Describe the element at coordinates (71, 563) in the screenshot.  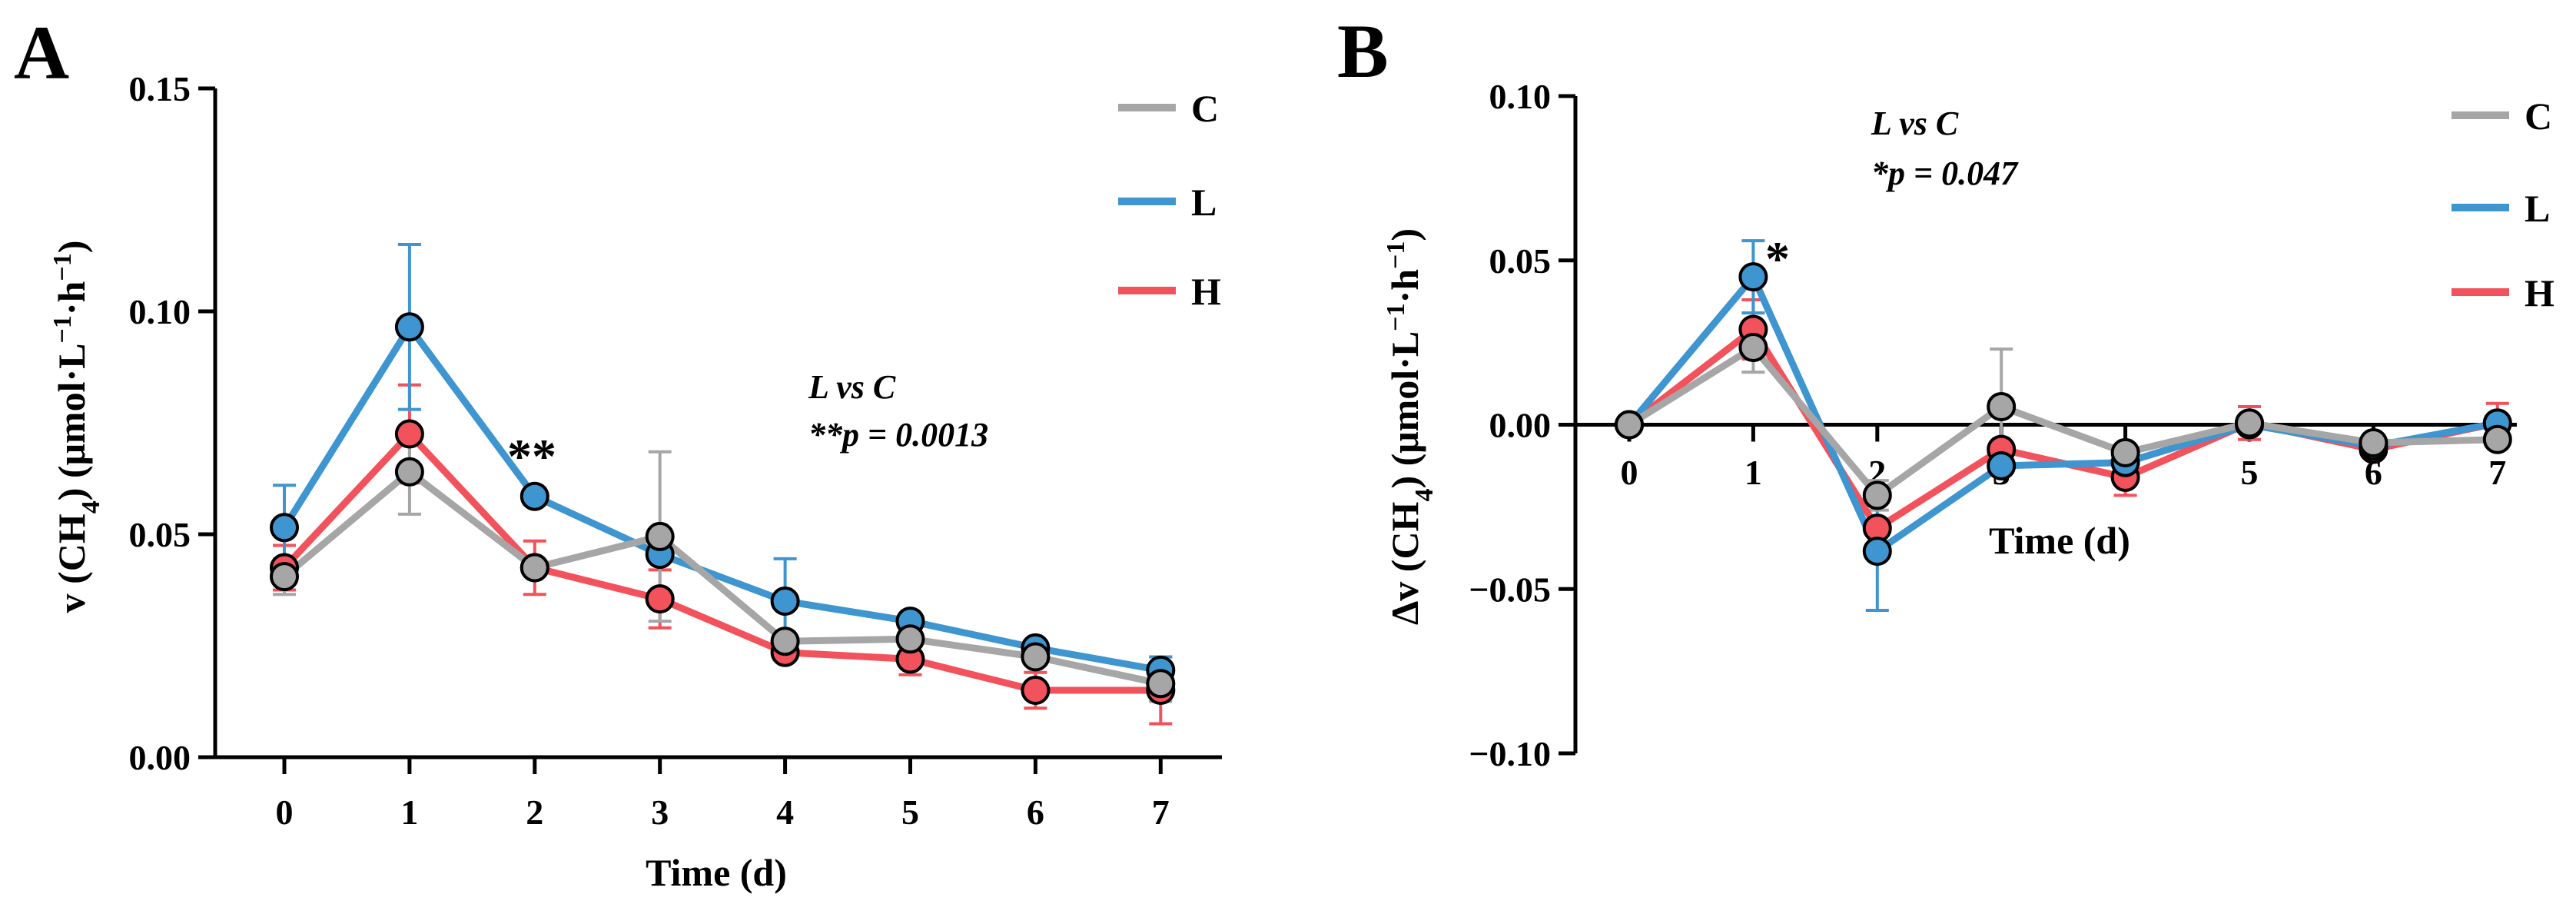
I see `panel-a-ylabel-part: v (CH` at that location.